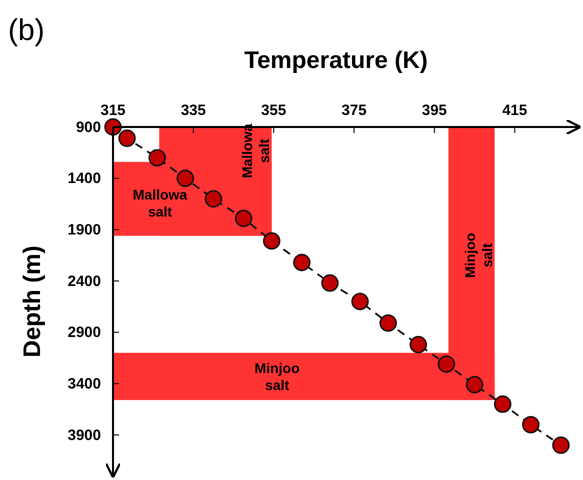 The image size is (583, 480). What do you see at coordinates (84, 179) in the screenshot?
I see `y-tick-label: 1400` at bounding box center [84, 179].